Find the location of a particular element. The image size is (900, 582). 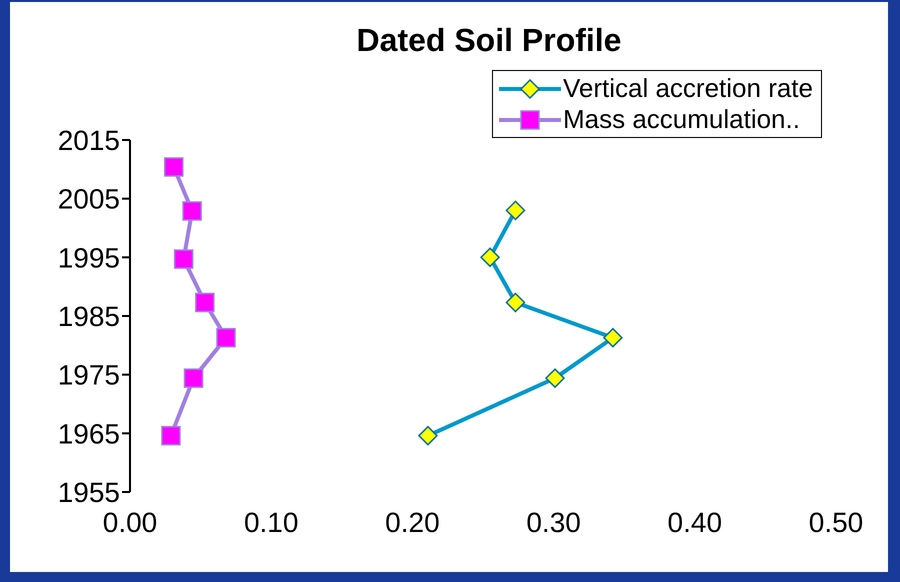

y-tick-label: 2015 is located at coordinates (89, 140).